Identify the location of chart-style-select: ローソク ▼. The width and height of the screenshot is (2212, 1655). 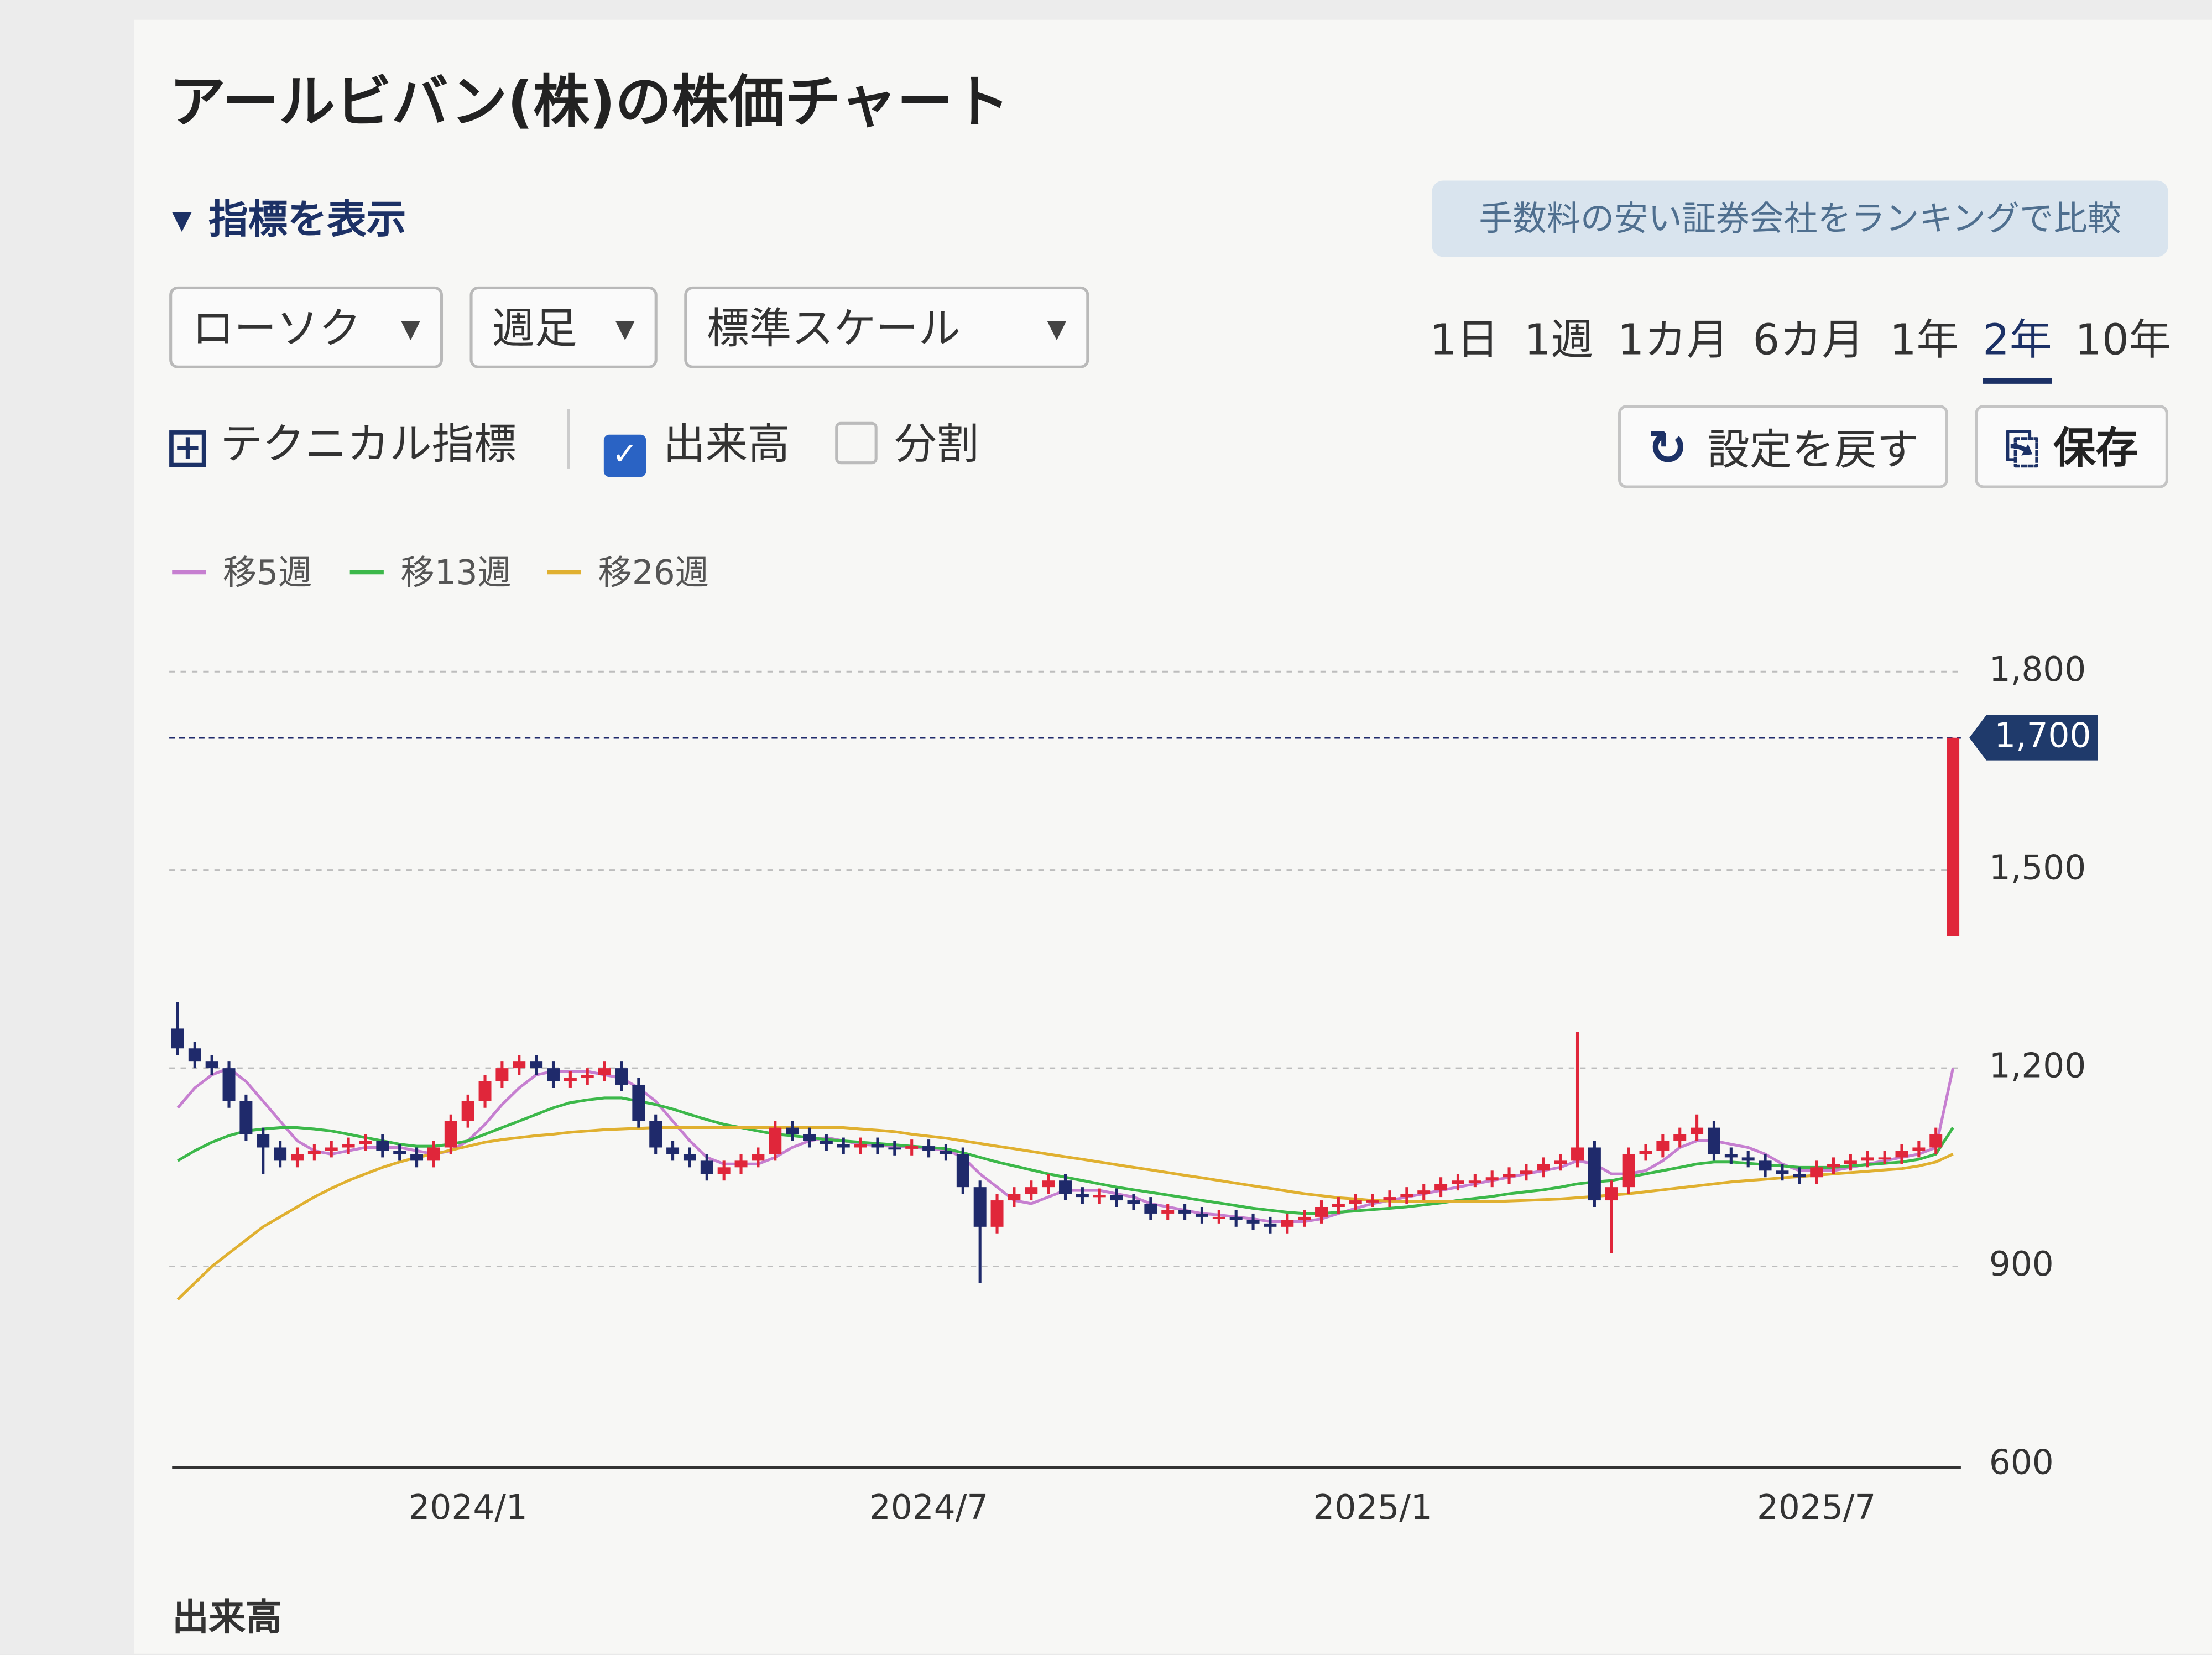
(306, 327).